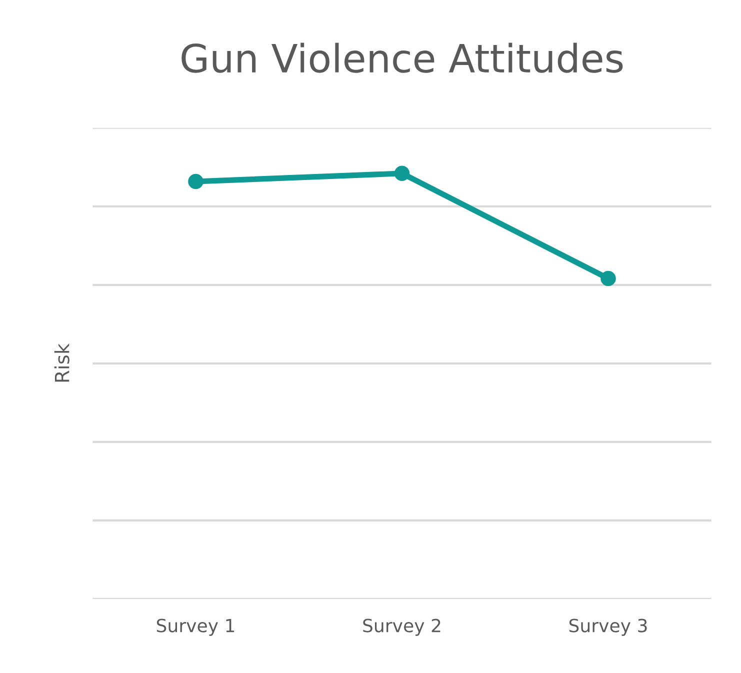  I want to click on x-tick-label: Survey 2, so click(401, 627).